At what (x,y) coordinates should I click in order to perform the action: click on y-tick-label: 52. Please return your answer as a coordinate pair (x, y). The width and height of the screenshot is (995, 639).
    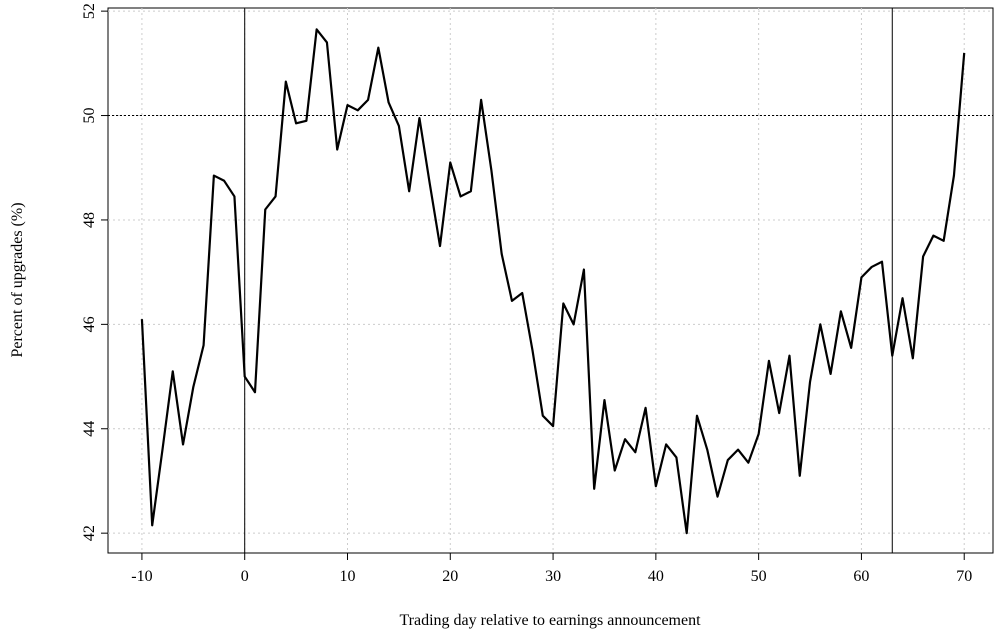
    Looking at the image, I should click on (89, 11).